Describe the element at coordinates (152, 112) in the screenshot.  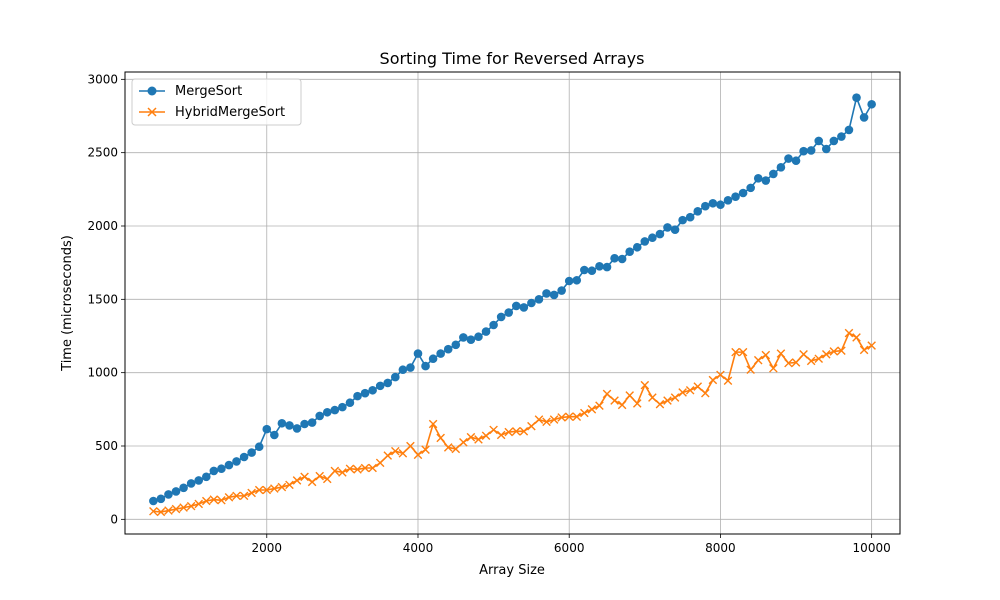
I see `legend-marker-hybridmergesort` at that location.